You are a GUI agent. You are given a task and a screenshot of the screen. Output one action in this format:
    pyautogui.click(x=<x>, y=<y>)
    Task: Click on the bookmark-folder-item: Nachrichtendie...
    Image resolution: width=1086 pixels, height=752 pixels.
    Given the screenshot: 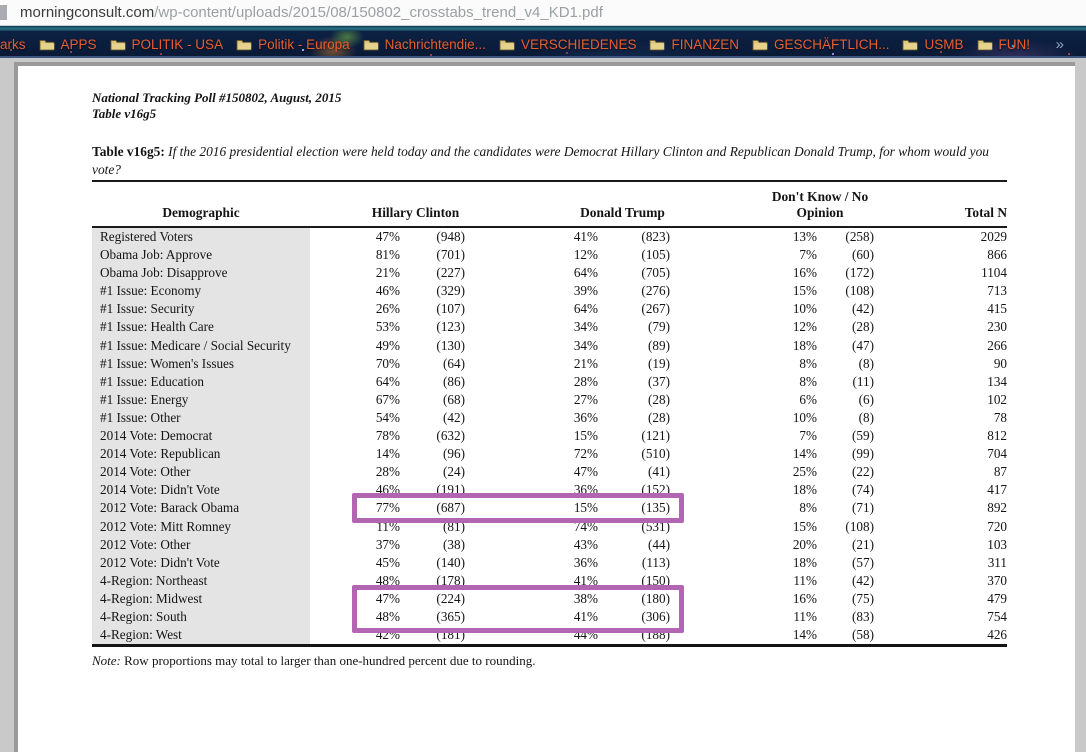 What is the action you would take?
    pyautogui.click(x=424, y=44)
    